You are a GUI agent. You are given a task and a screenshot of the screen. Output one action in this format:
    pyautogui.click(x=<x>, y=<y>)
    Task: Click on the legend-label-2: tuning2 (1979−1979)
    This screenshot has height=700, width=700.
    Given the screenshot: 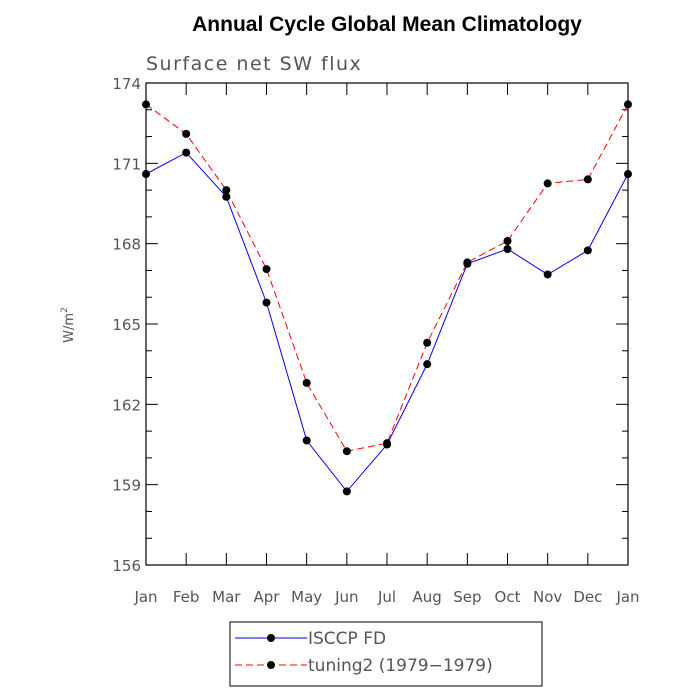 What is the action you would take?
    pyautogui.click(x=400, y=666)
    